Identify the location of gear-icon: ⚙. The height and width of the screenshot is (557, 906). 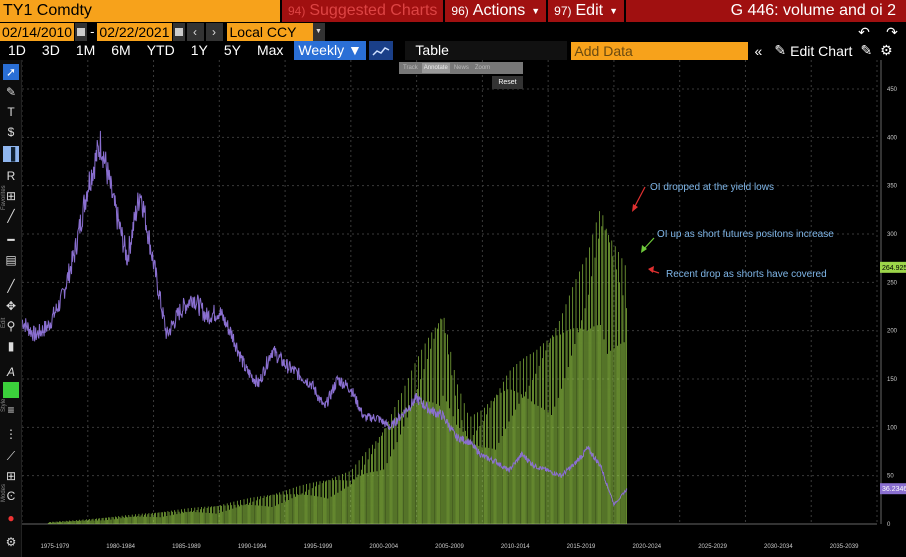
(11, 542).